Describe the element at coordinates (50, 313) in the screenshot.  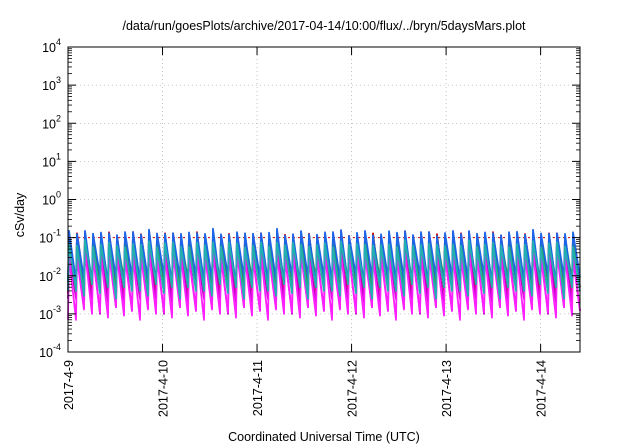
I see `y-tick-label: 10⁻³` at that location.